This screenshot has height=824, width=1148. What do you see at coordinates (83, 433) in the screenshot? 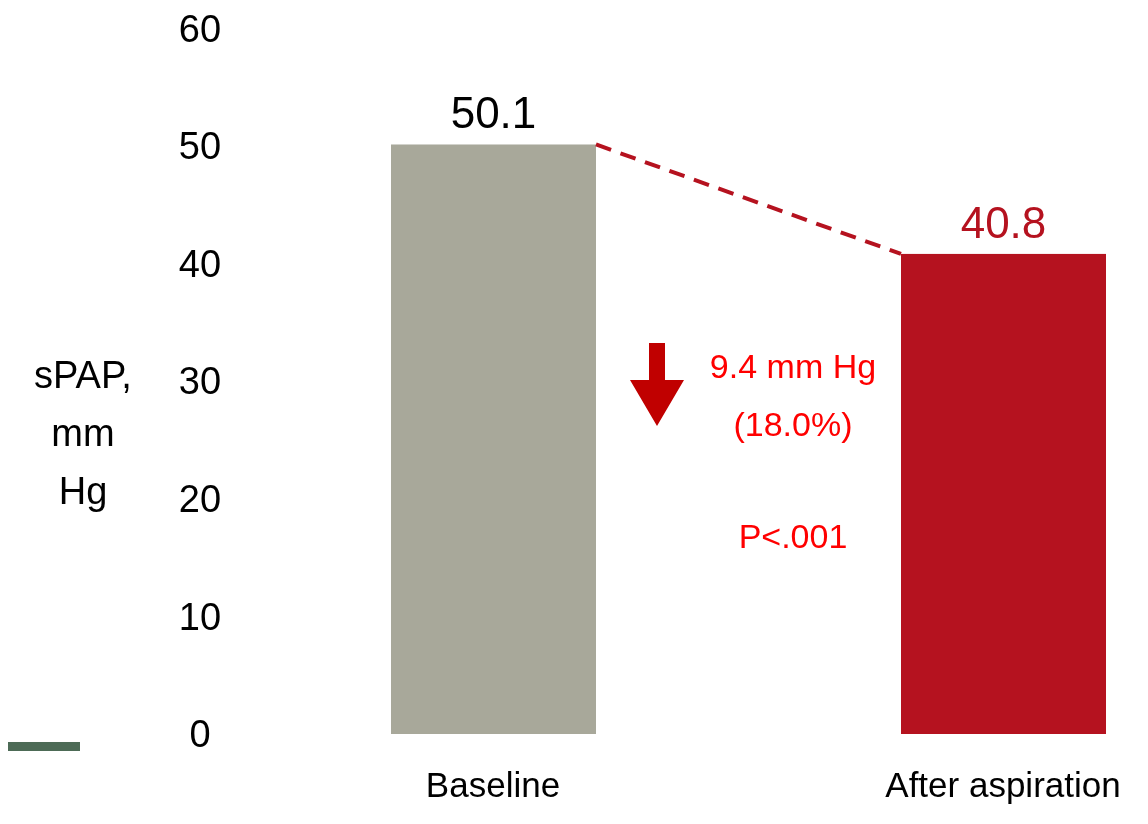
I see `y-axis-title: sPAP, mm Hg` at bounding box center [83, 433].